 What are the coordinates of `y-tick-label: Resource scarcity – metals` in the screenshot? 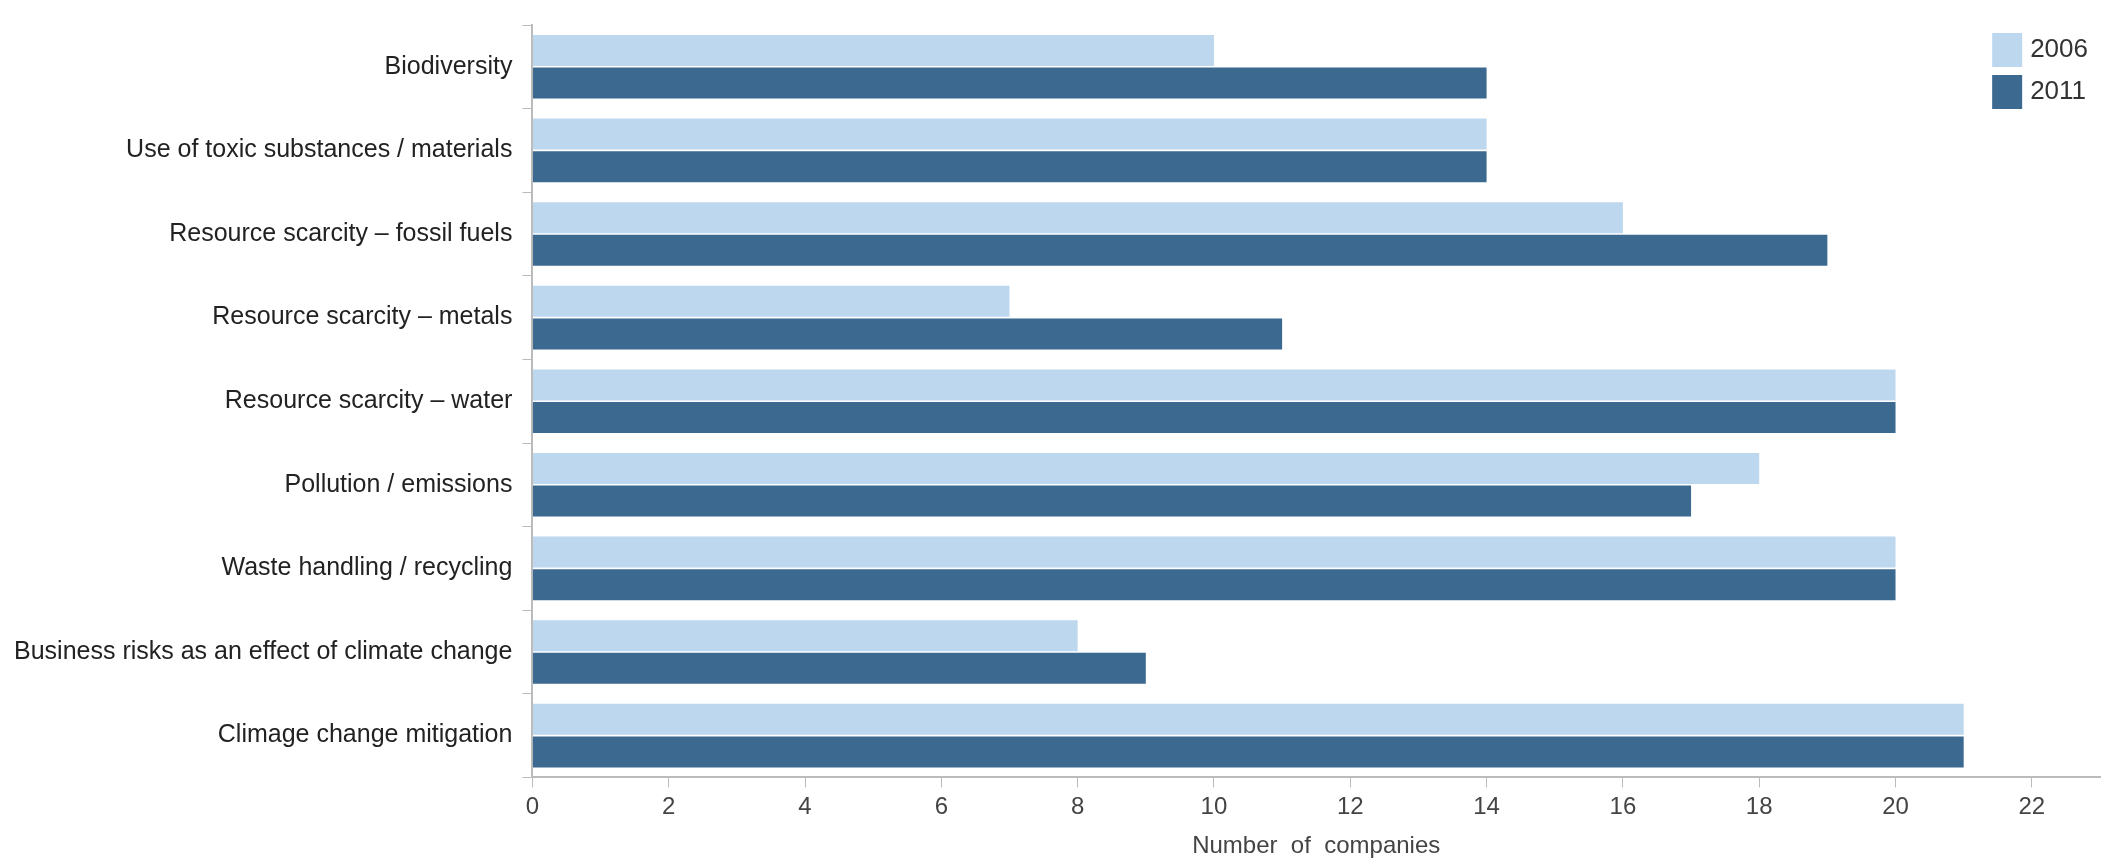 It's located at (362, 315).